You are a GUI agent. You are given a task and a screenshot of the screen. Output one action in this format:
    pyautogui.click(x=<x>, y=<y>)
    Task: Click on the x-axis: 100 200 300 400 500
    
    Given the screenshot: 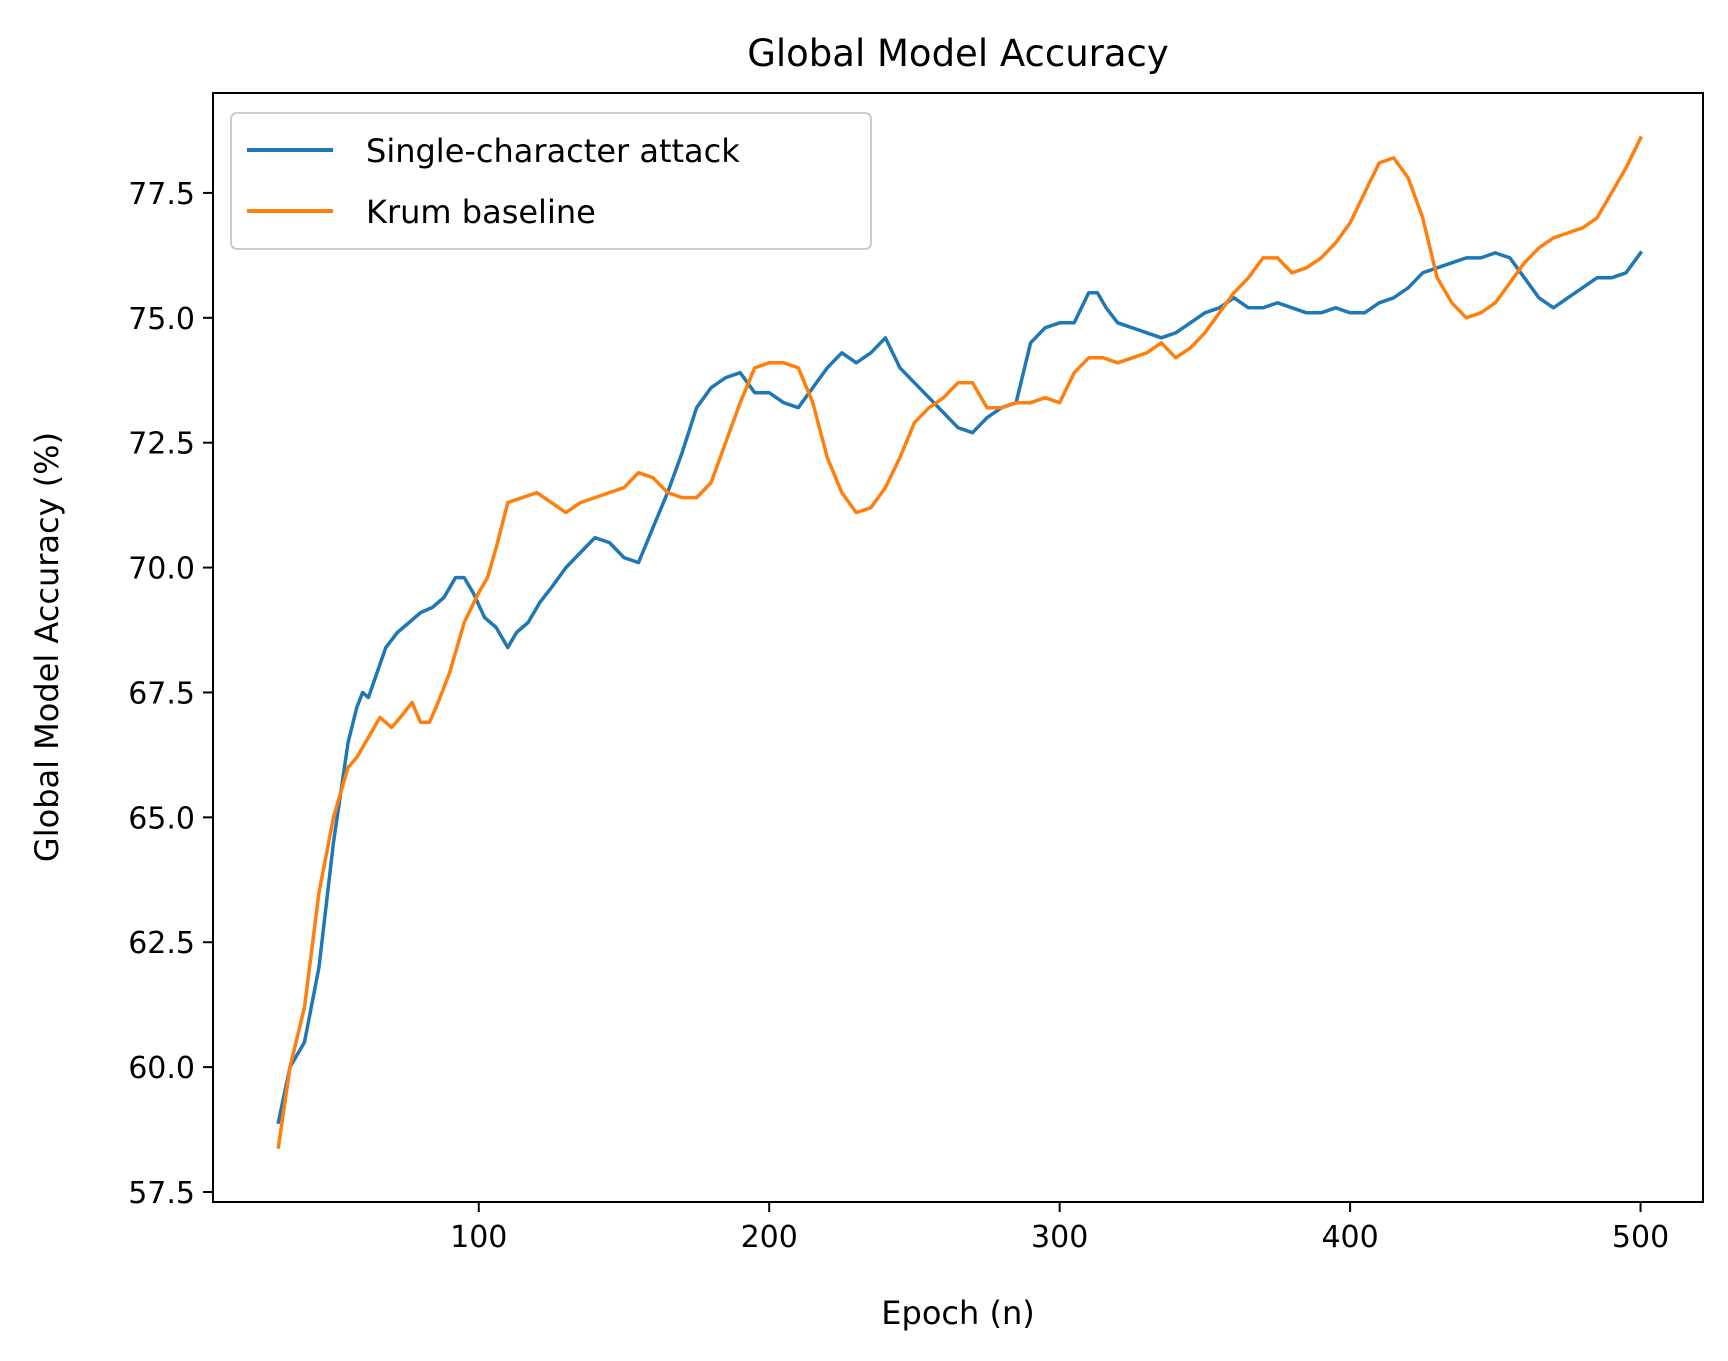 What is the action you would take?
    pyautogui.click(x=1059, y=1228)
    